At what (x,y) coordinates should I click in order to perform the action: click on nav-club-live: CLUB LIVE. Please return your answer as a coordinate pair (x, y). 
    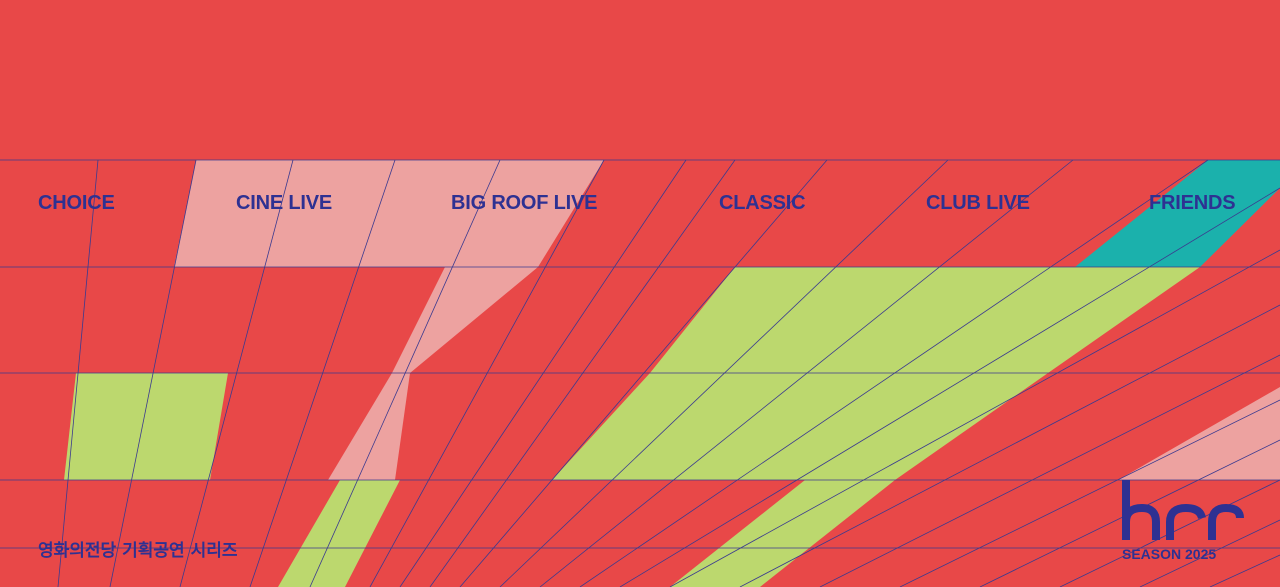
    Looking at the image, I should click on (978, 203).